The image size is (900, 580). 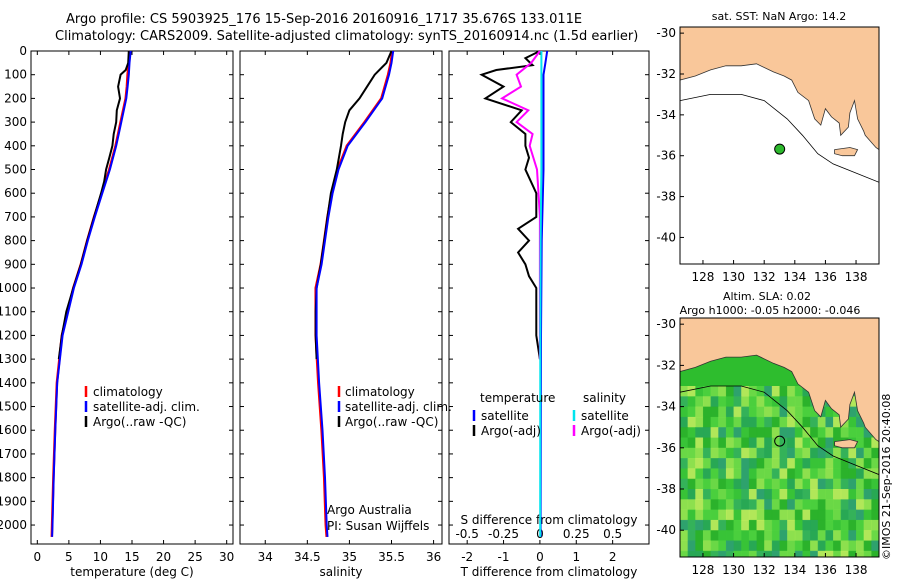 What do you see at coordinates (764, 570) in the screenshot?
I see `map-sla-xtick-label-2: 132` at bounding box center [764, 570].